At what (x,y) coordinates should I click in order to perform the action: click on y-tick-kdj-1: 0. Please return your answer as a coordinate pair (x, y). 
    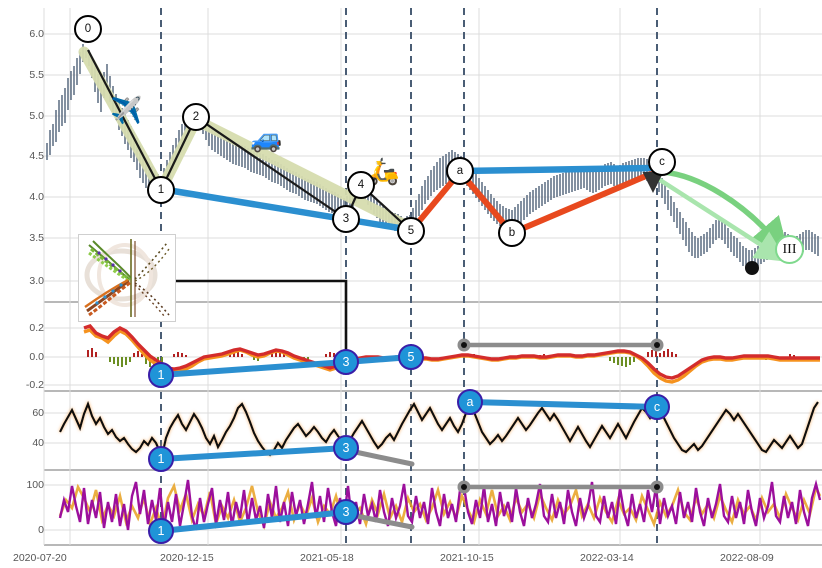
    Looking at the image, I should click on (41, 530).